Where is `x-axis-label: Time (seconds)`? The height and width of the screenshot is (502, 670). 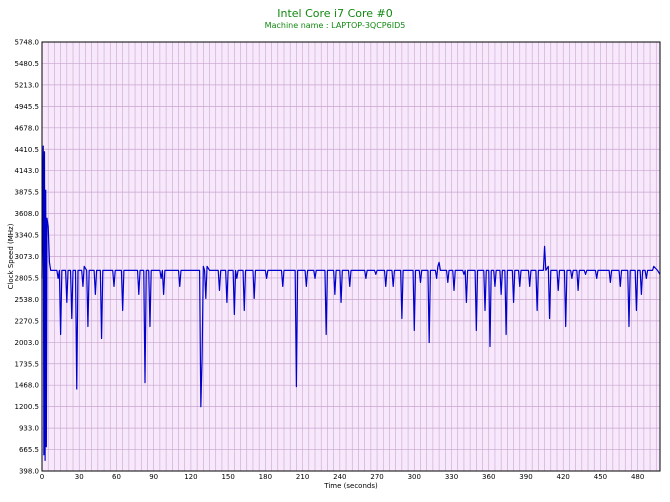 x-axis-label: Time (seconds) is located at coordinates (350, 486).